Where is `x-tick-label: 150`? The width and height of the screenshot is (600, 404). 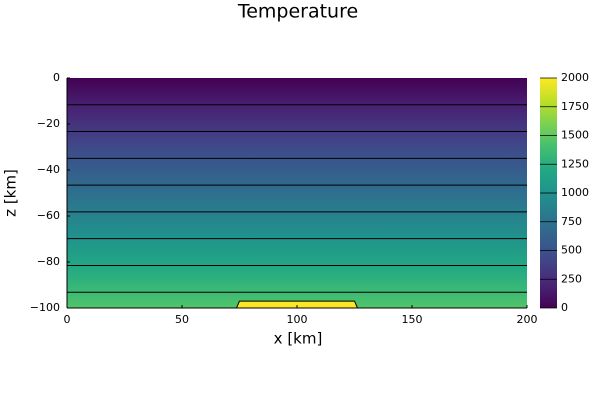
x-tick-label: 150 is located at coordinates (412, 319).